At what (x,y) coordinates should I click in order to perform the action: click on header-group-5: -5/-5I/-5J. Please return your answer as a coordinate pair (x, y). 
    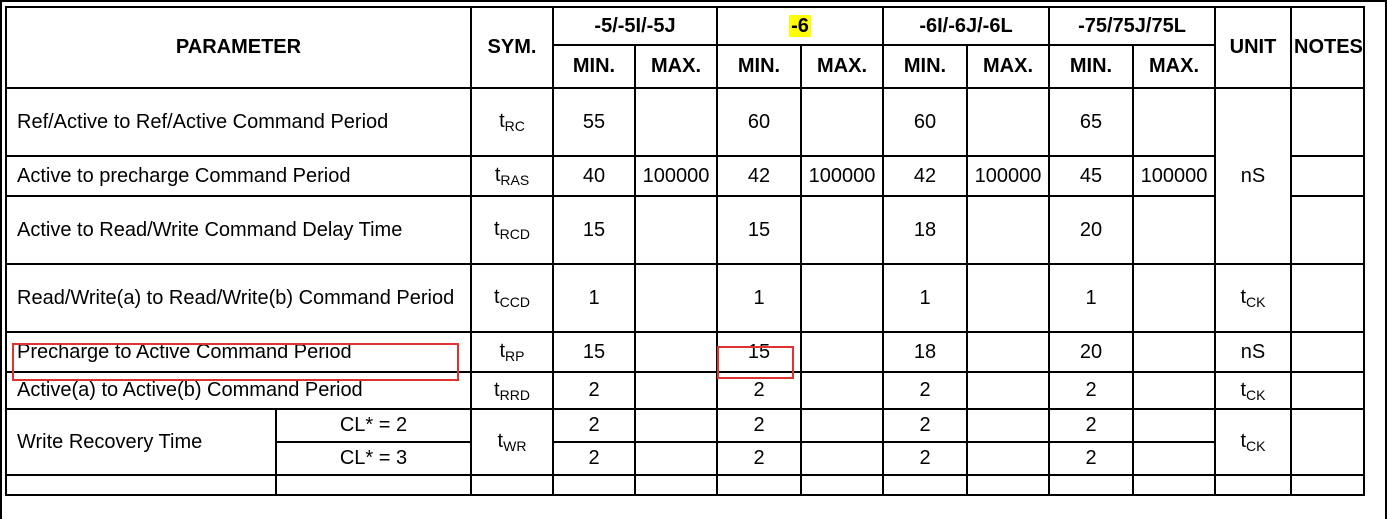
    Looking at the image, I should click on (635, 26).